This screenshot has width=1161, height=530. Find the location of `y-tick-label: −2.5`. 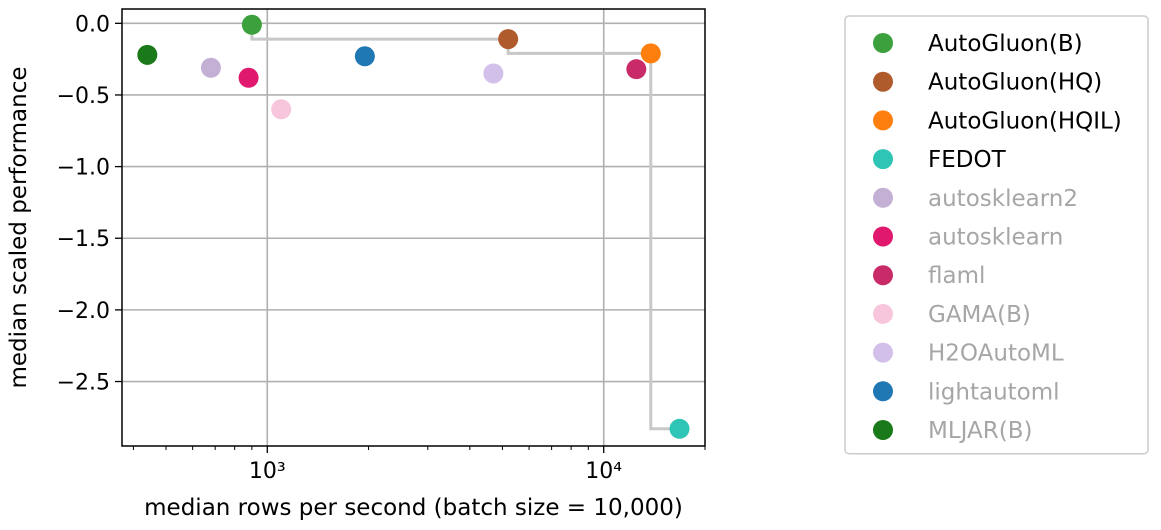

y-tick-label: −2.5 is located at coordinates (83, 383).